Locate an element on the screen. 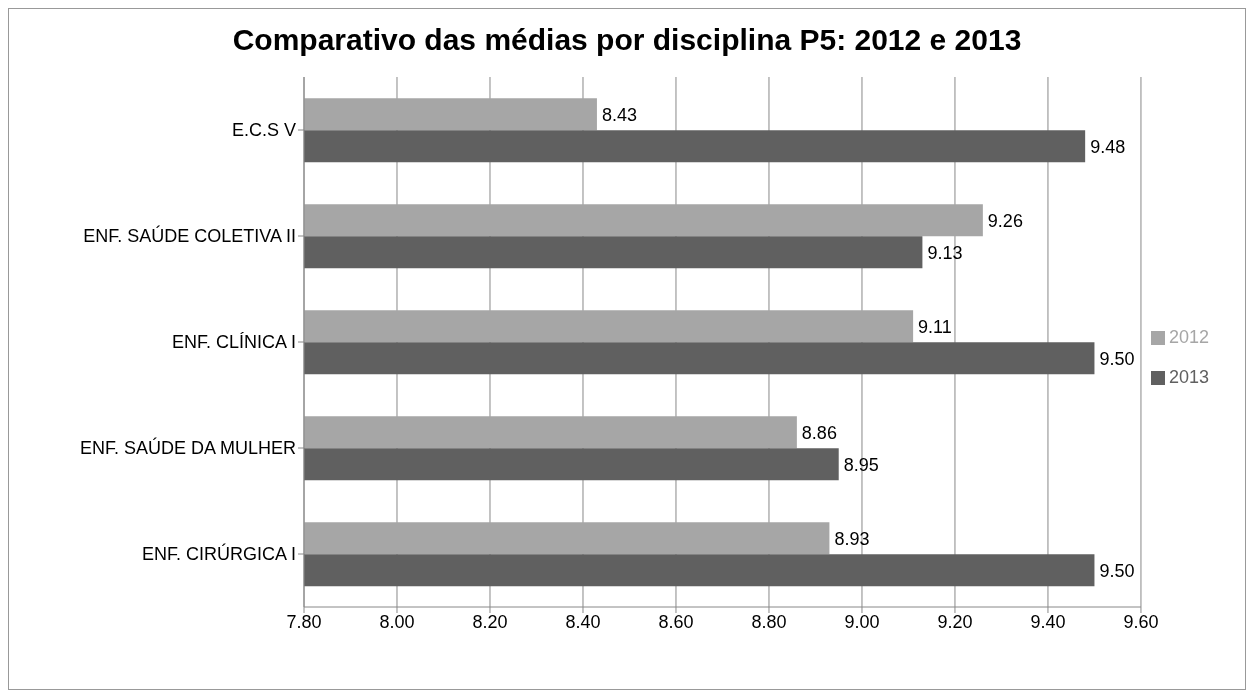 The width and height of the screenshot is (1256, 699). y-tick-label: ENF. CLÍNICA I is located at coordinates (233, 342).